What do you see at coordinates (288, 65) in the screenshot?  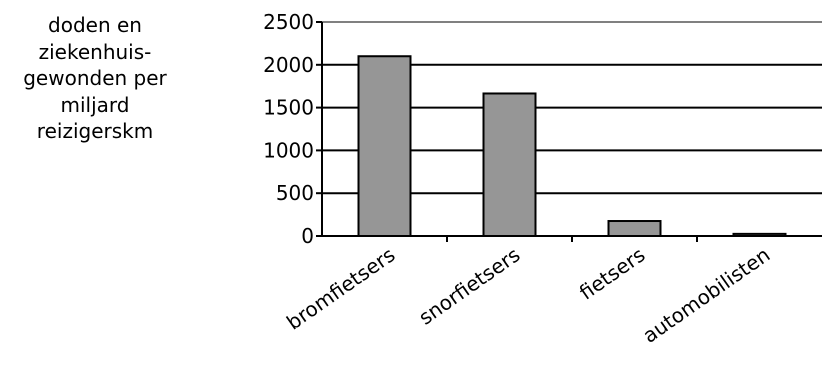 I see `y-tick-label: 2000` at bounding box center [288, 65].